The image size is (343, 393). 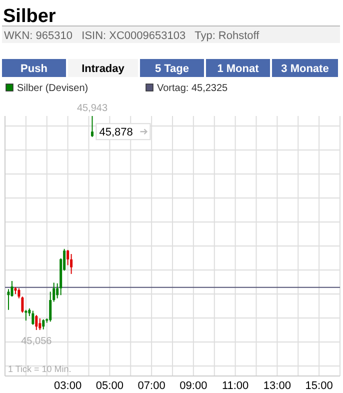 I want to click on chart-title: Silber, so click(x=29, y=16).